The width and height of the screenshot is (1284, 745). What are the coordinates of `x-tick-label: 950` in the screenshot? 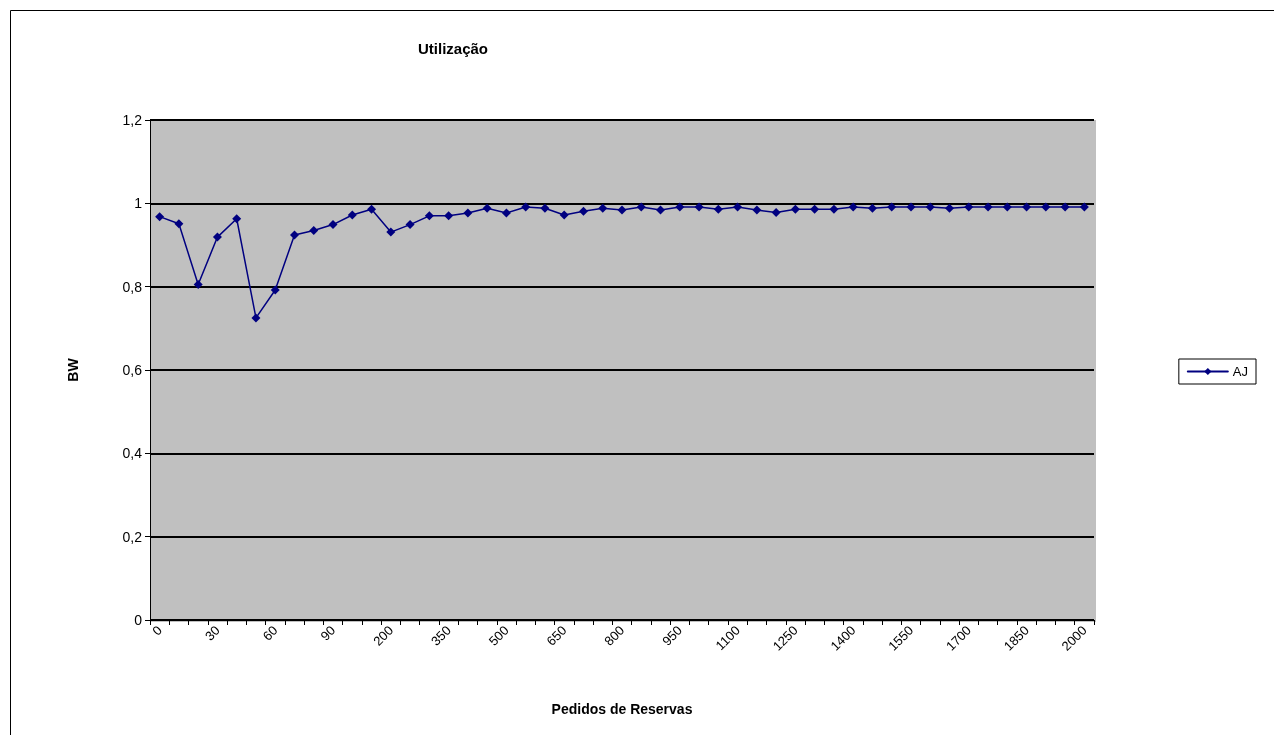 It's located at (672, 635).